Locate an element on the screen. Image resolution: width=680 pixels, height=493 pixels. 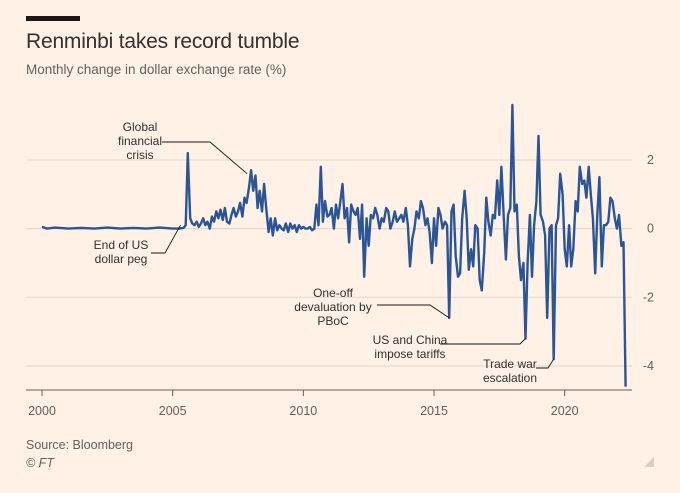
ft-credit: © FT is located at coordinates (40, 463).